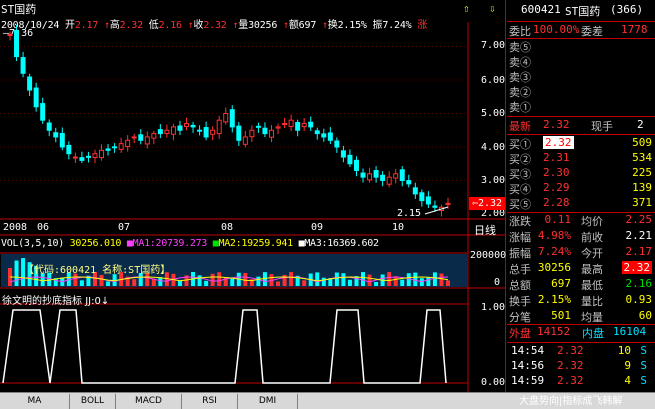  What do you see at coordinates (35, 401) in the screenshot?
I see `tab-ma: MA` at bounding box center [35, 401].